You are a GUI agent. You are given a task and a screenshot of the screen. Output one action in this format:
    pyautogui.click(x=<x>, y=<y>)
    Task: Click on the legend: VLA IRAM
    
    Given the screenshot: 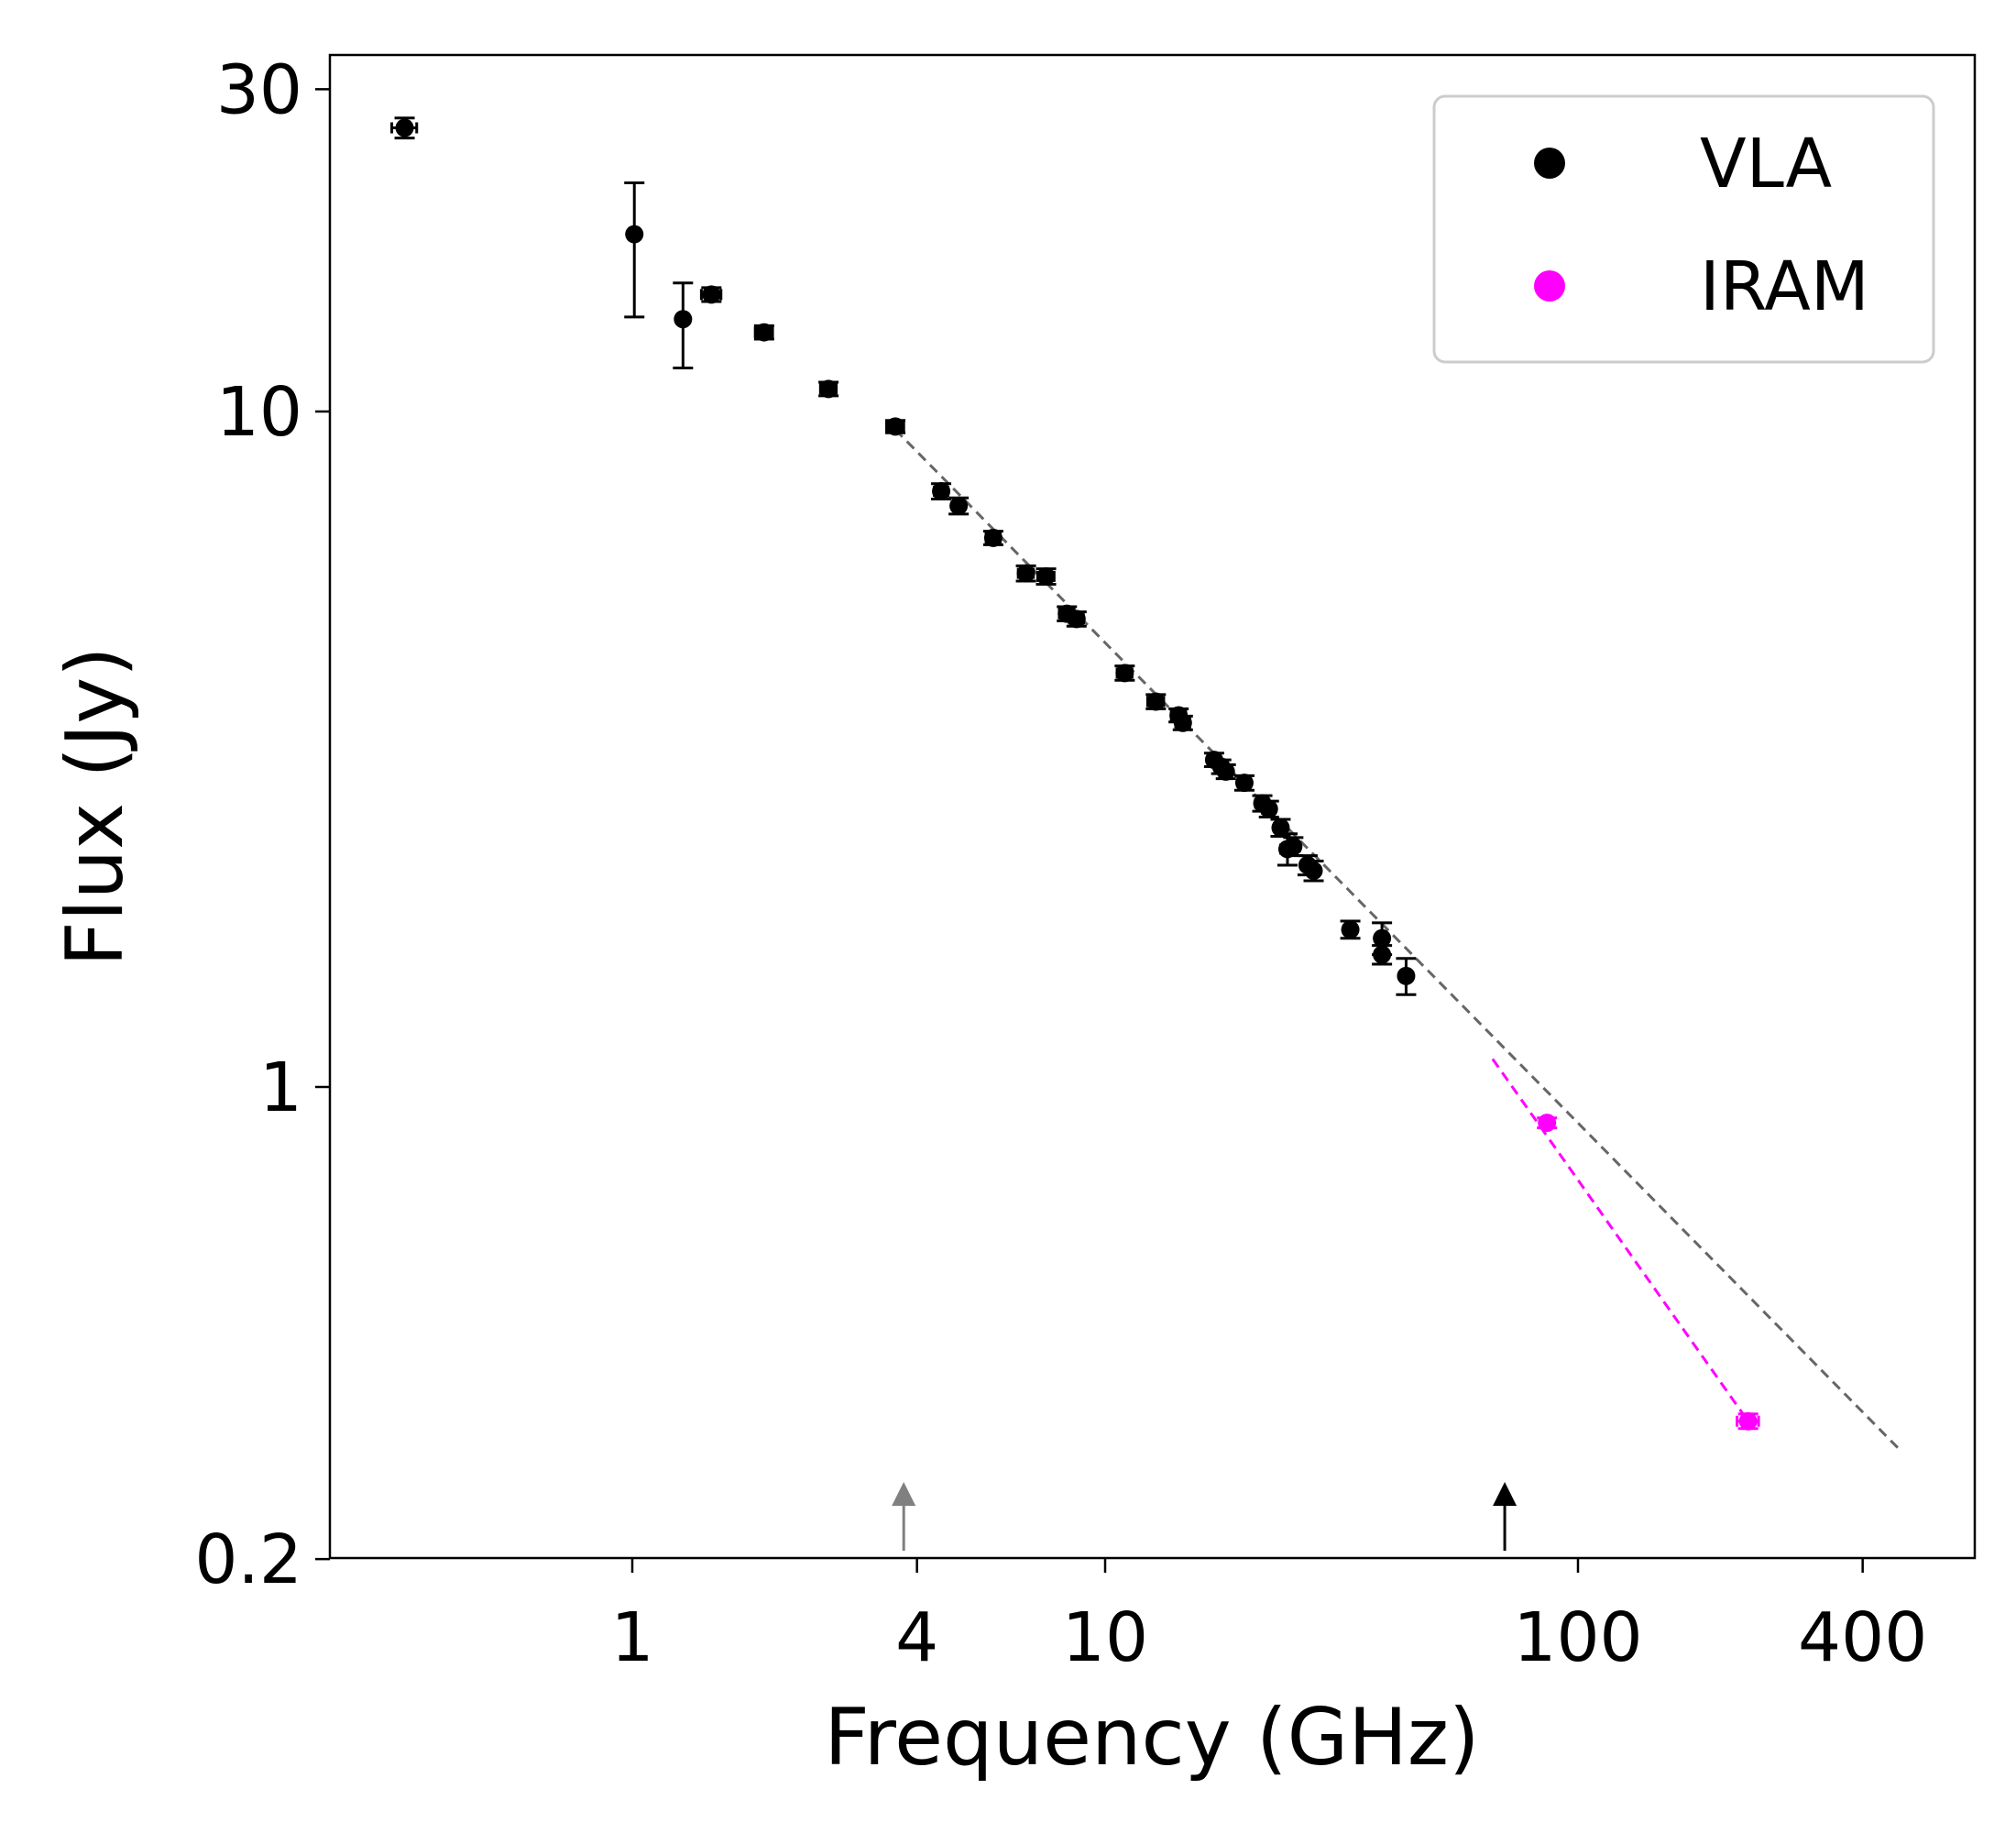 What is the action you would take?
    pyautogui.click(x=1683, y=229)
    